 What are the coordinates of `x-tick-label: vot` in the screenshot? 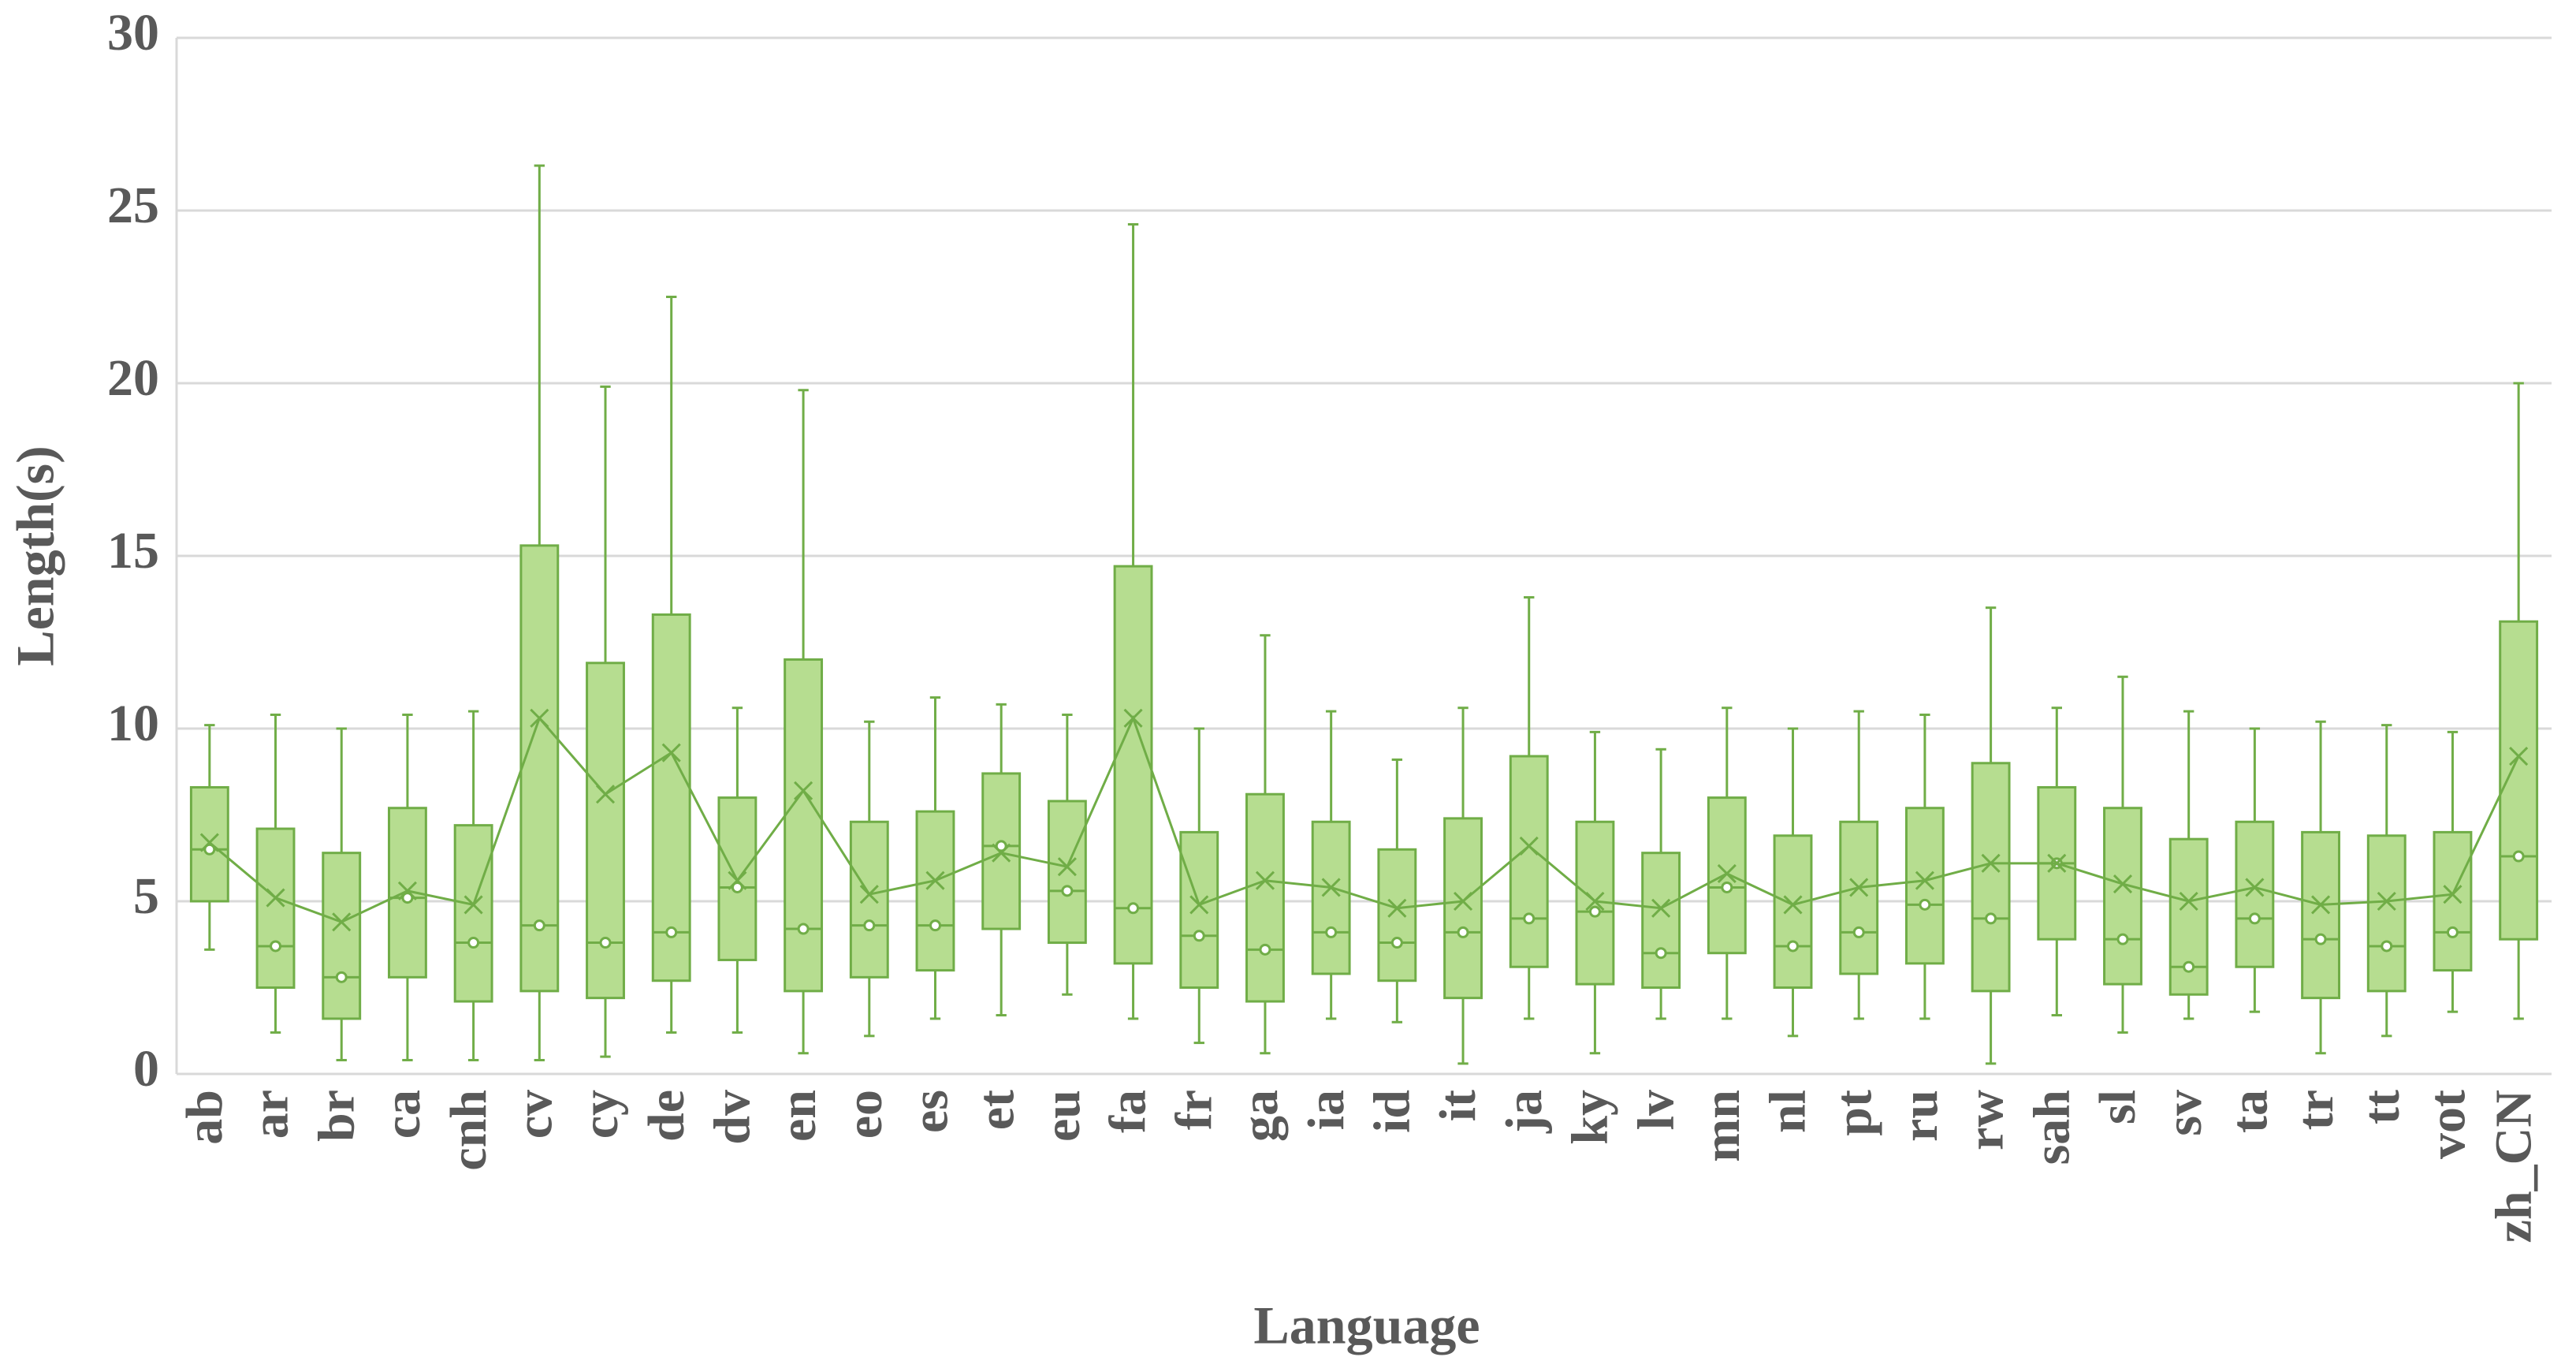 It's located at (2448, 1124).